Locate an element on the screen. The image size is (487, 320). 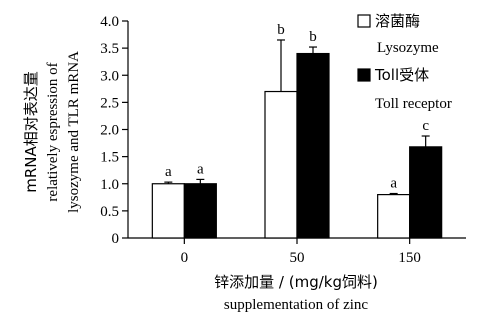
legend-swatch-lysozyme is located at coordinates (364, 21).